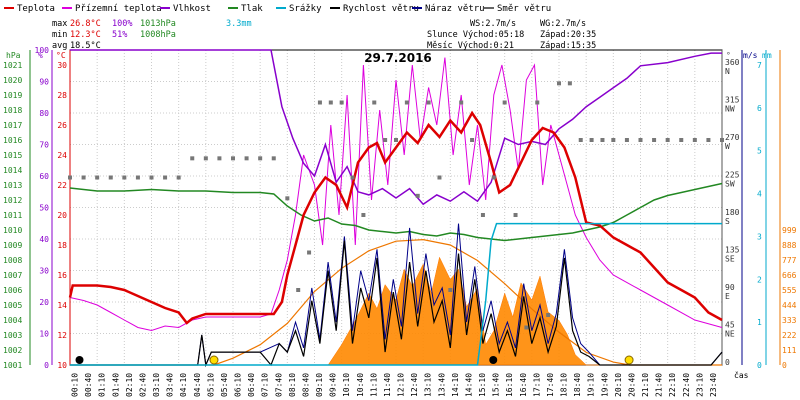 The width and height of the screenshot is (800, 400). Describe the element at coordinates (85, 35) in the screenshot. I see `summary-min-temp: 12.3°C` at that location.